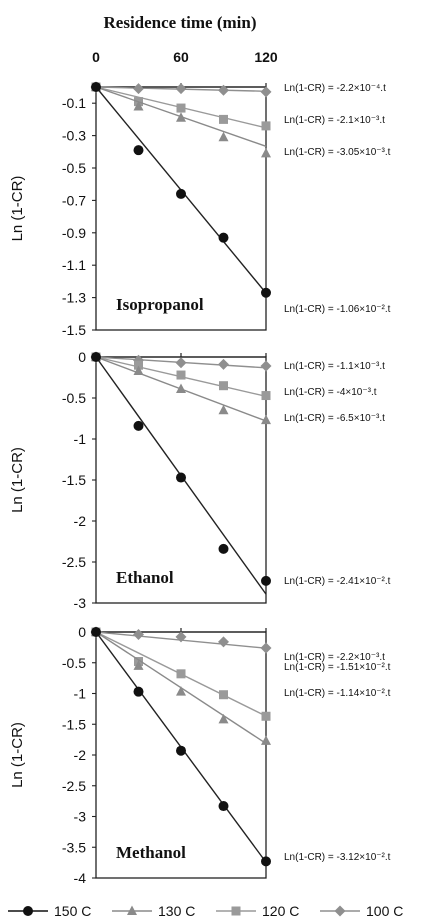  Describe the element at coordinates (17, 755) in the screenshot. I see `methanol-y-axis-label: Ln (1-CR)` at that location.